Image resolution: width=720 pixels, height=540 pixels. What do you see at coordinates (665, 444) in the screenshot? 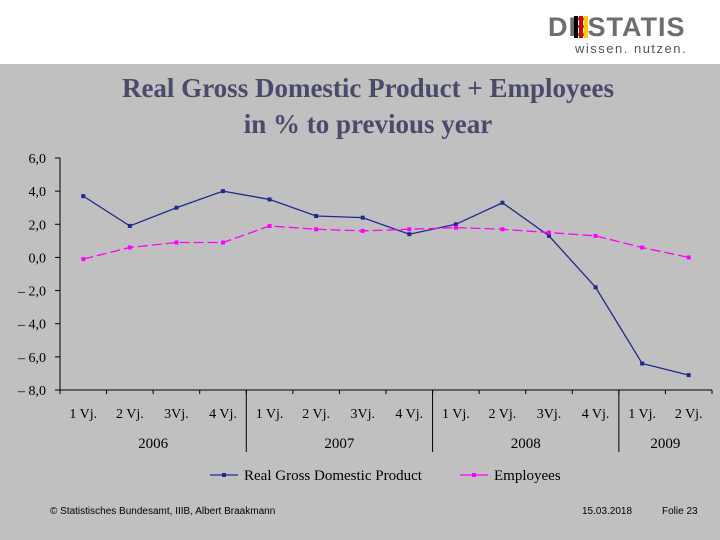
I see `x-group-label: 2009` at bounding box center [665, 444].